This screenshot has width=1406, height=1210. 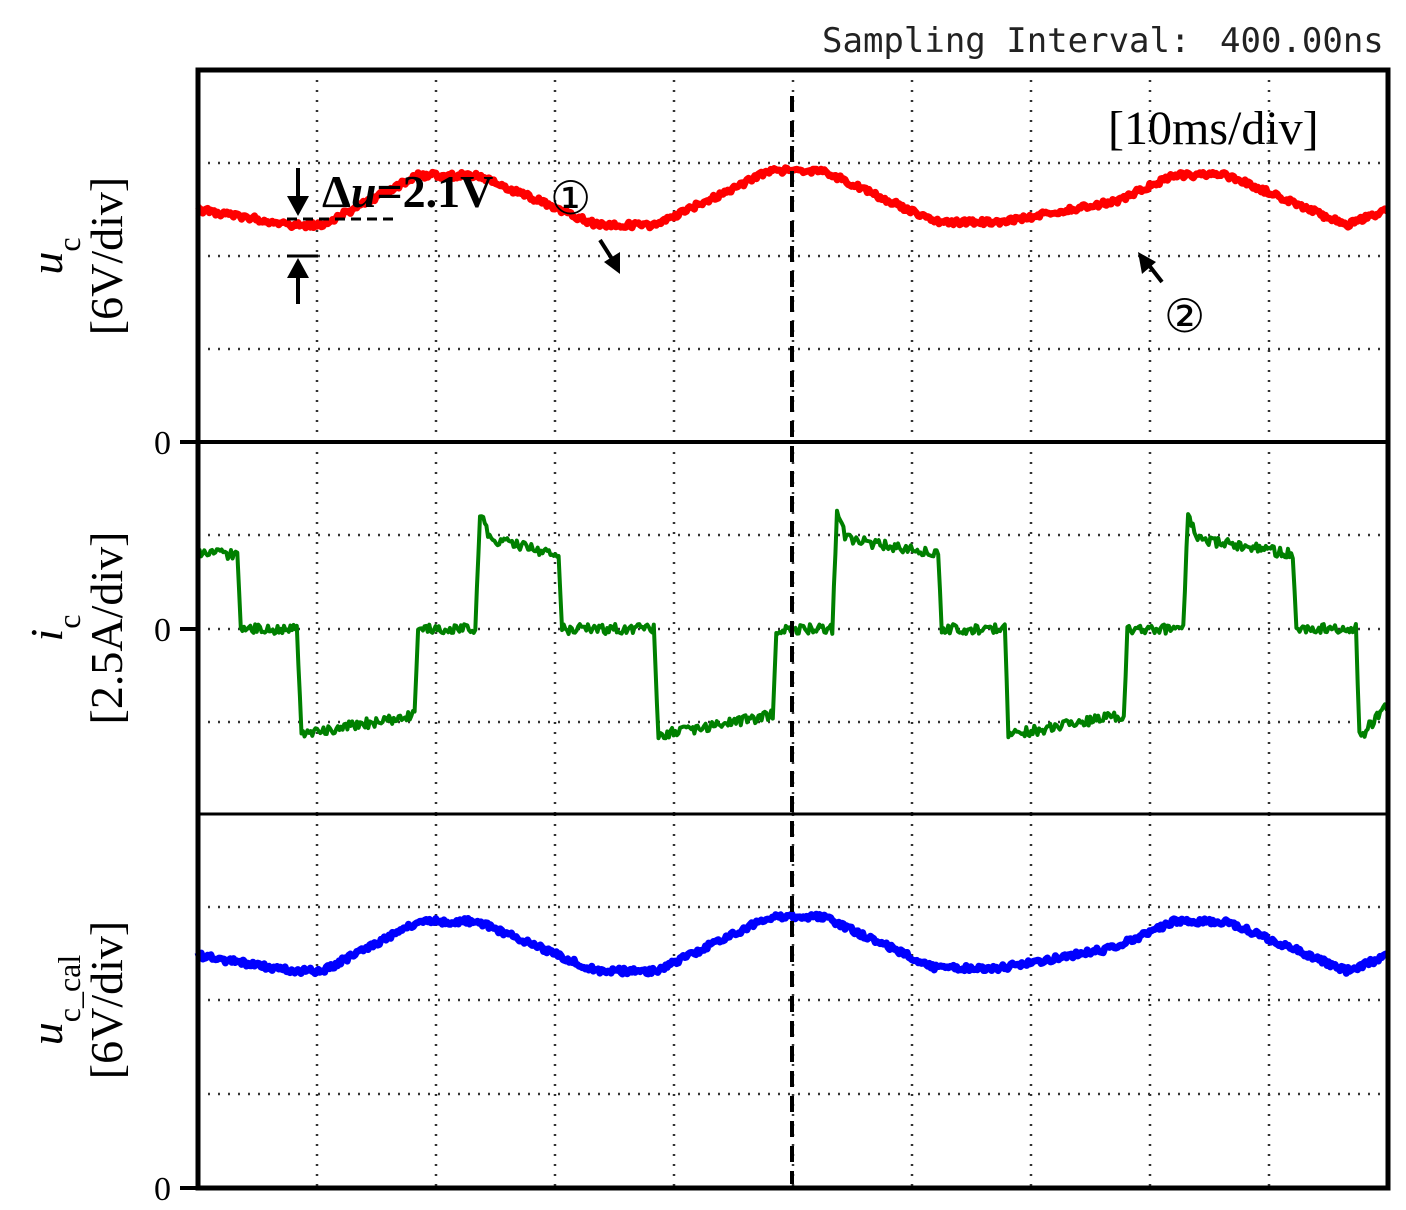 I want to click on sampling-interval-value: 400.00ns, so click(x=1302, y=41).